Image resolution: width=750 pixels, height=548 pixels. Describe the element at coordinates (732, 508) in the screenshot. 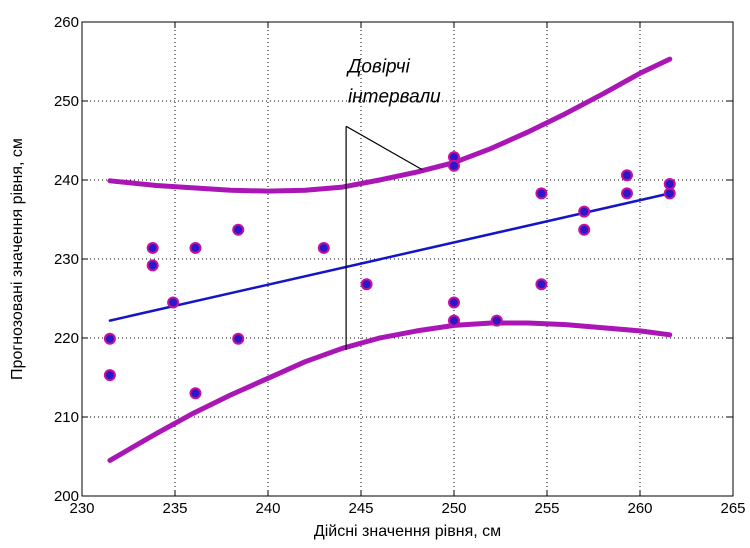

I see `x-tick-label: 265` at that location.